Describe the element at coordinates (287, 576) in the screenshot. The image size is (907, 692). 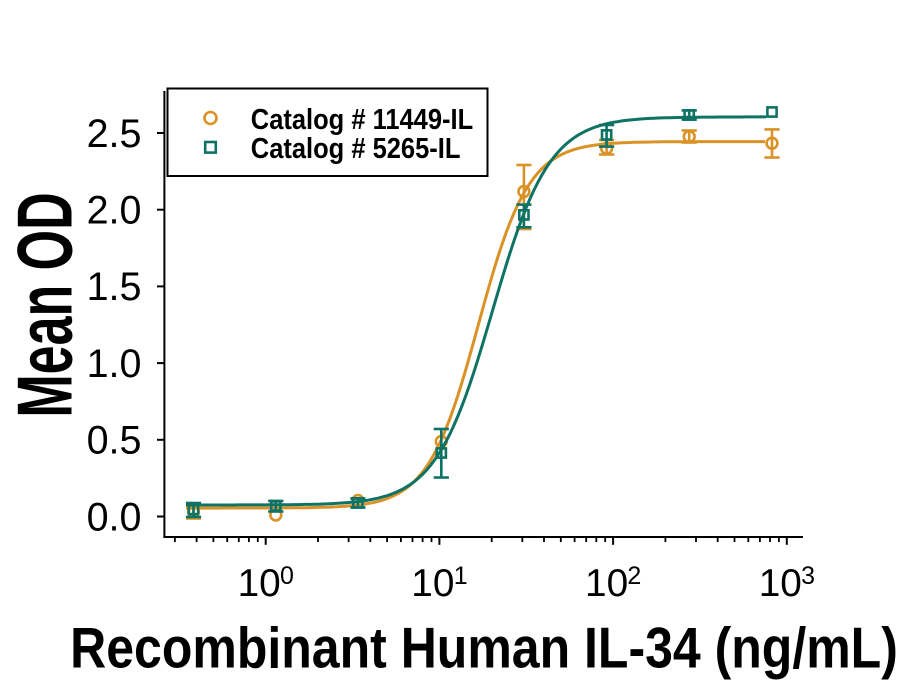
I see `svg-text: 0` at that location.